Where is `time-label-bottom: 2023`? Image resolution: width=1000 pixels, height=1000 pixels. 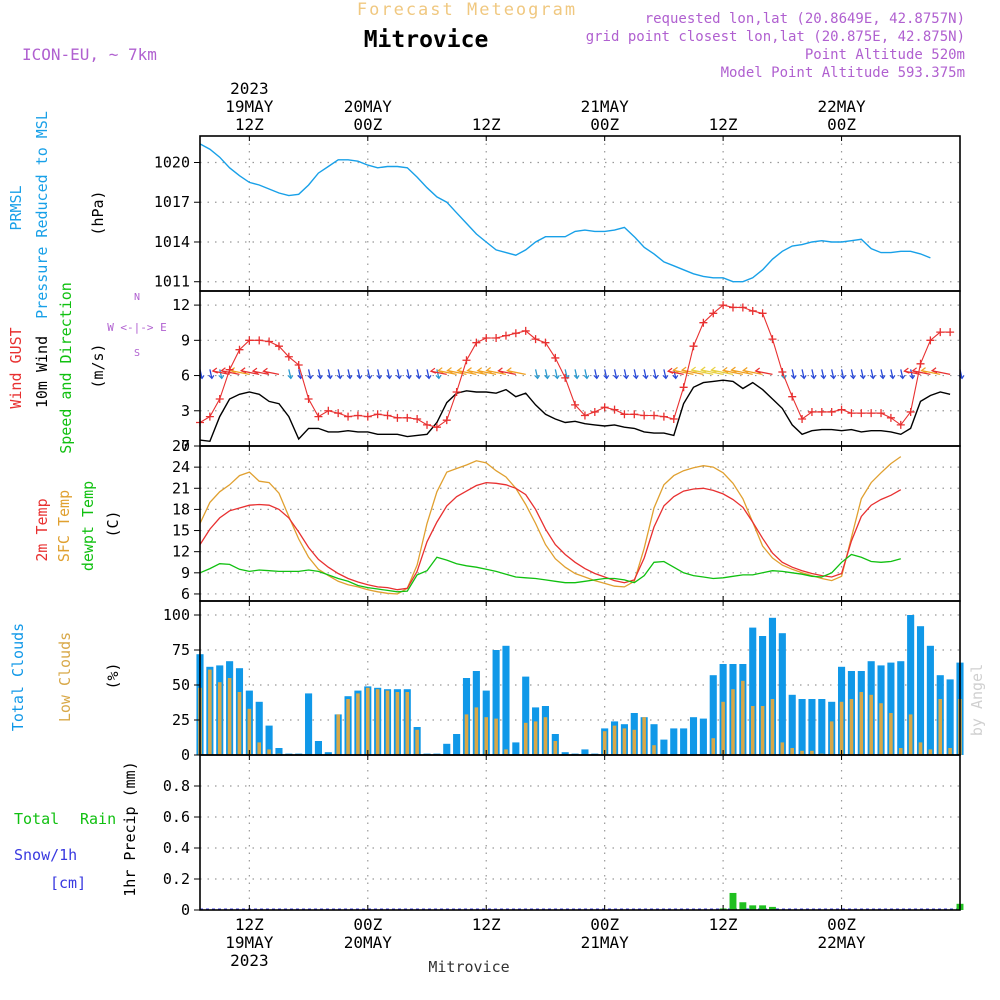
time-label-bottom: 2023 is located at coordinates (249, 960).